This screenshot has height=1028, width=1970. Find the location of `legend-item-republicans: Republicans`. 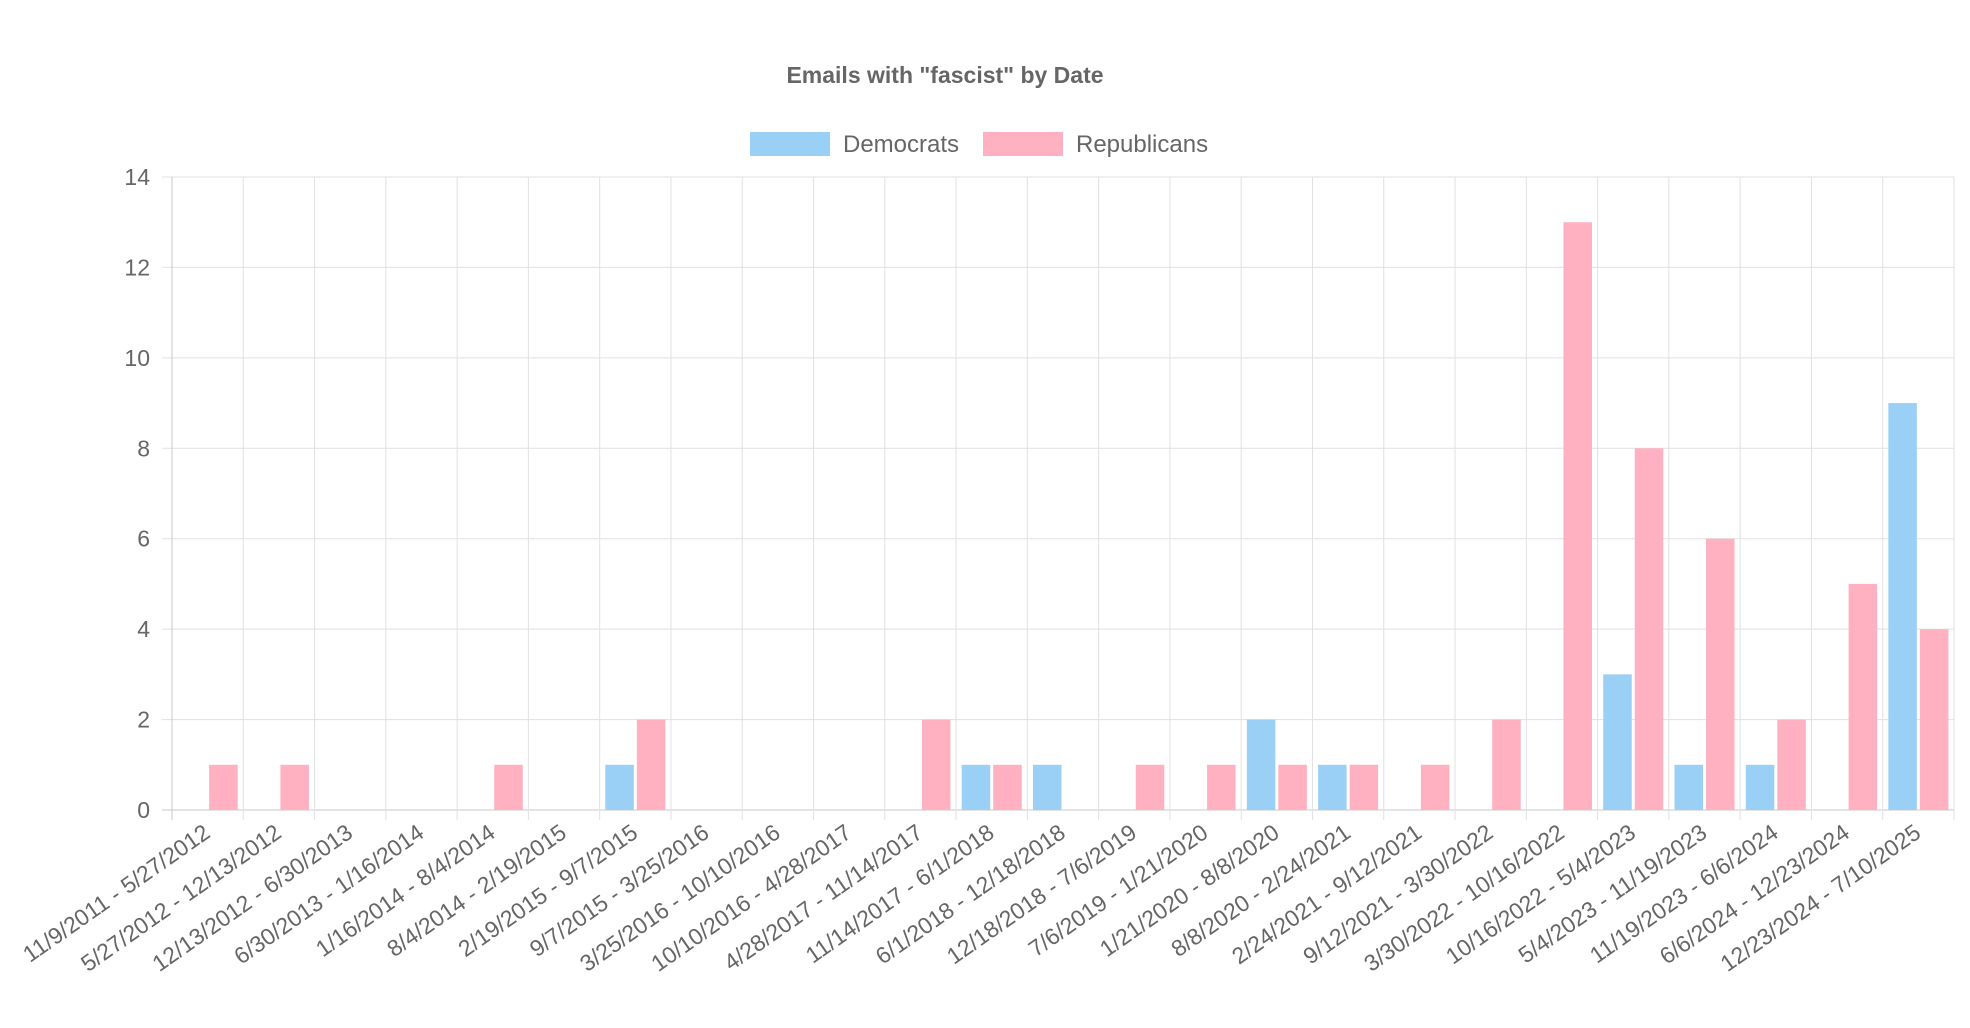

legend-item-republicans: Republicans is located at coordinates (1095, 144).